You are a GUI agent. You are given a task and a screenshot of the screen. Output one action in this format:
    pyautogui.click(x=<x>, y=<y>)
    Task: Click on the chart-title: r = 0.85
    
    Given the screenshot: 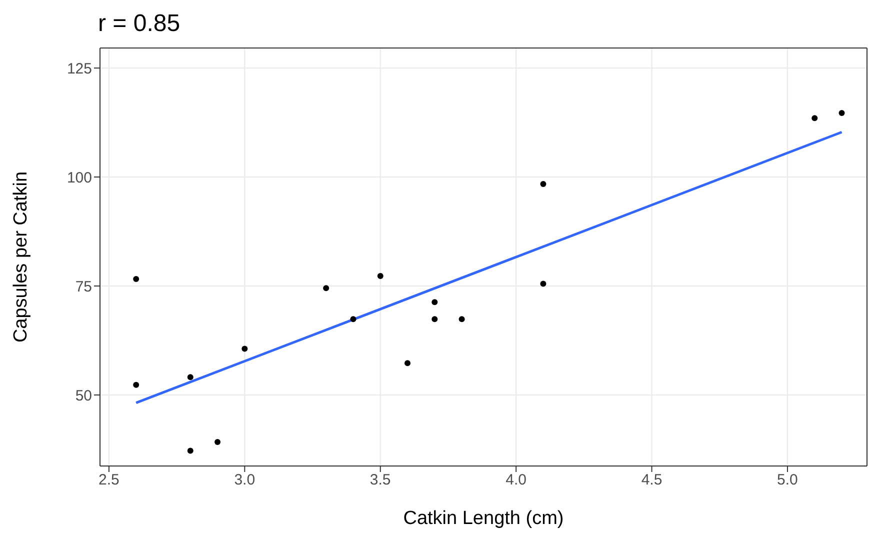 What is the action you would take?
    pyautogui.click(x=139, y=24)
    